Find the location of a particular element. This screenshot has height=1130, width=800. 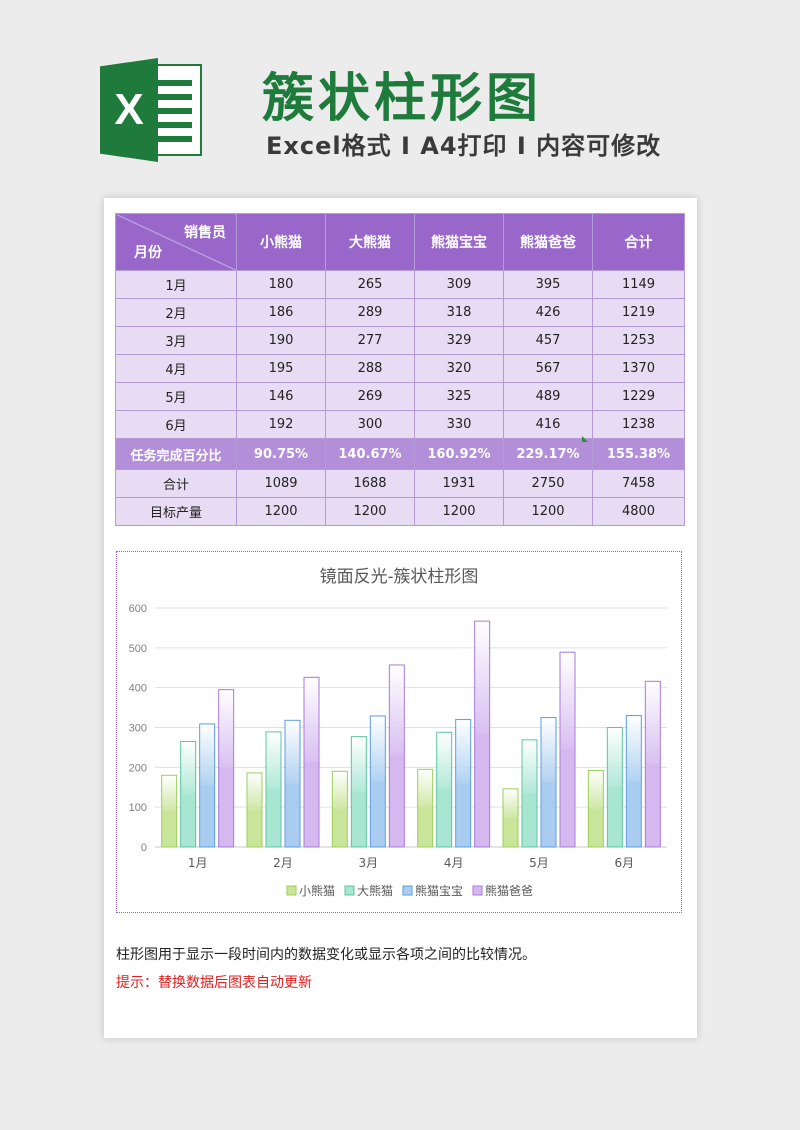

table-cell: 288 is located at coordinates (370, 368).